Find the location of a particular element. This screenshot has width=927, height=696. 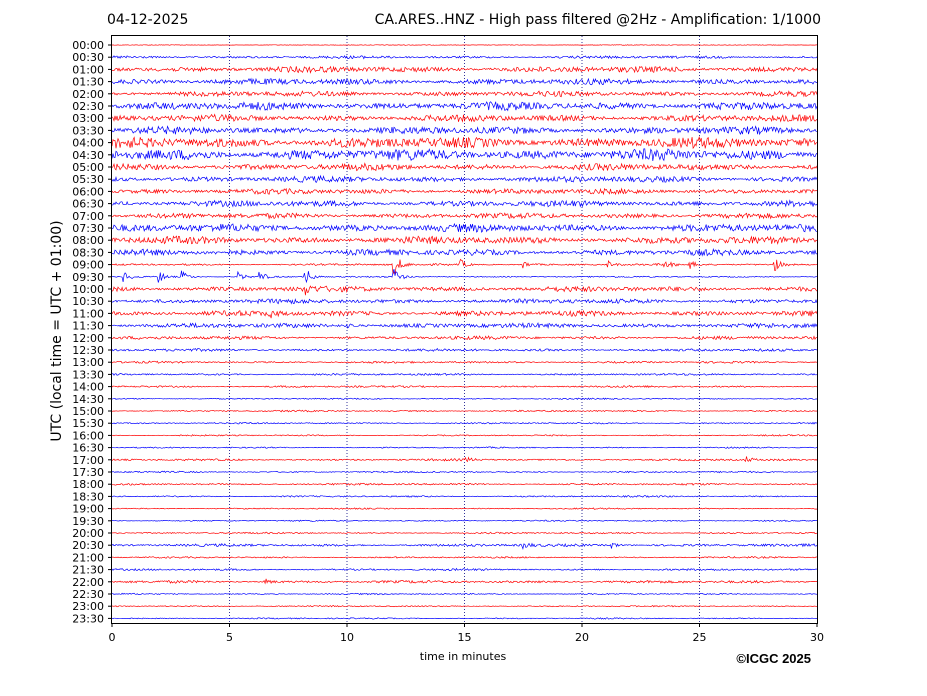

trace-07:30 is located at coordinates (464, 227).